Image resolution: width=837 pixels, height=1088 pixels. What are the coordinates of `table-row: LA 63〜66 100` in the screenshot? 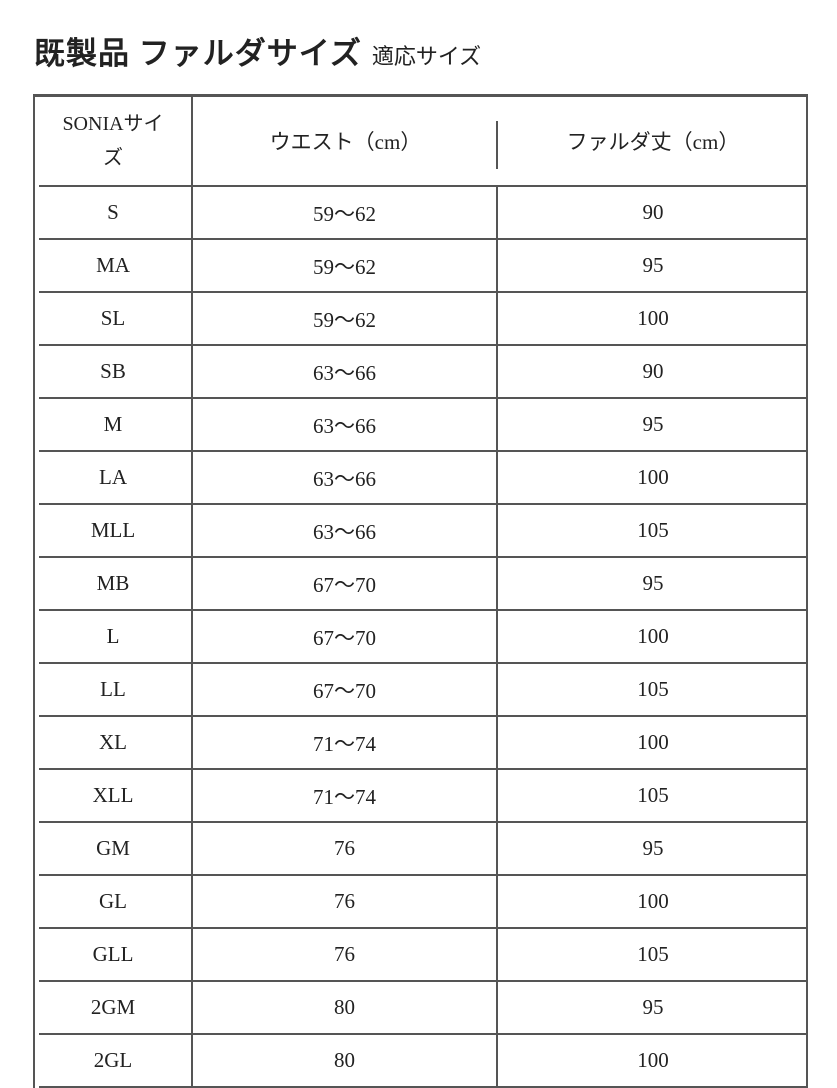 It's located at (422, 478).